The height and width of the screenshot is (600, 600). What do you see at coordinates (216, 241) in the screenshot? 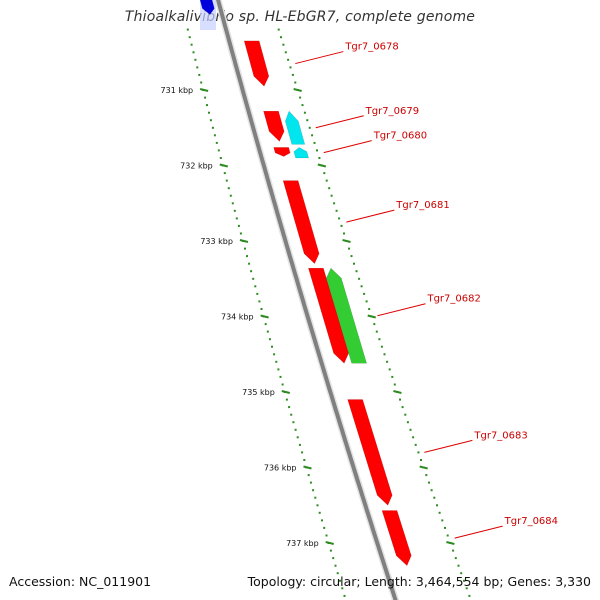
I see `kbp-tick-label: 733 kbp` at bounding box center [216, 241].